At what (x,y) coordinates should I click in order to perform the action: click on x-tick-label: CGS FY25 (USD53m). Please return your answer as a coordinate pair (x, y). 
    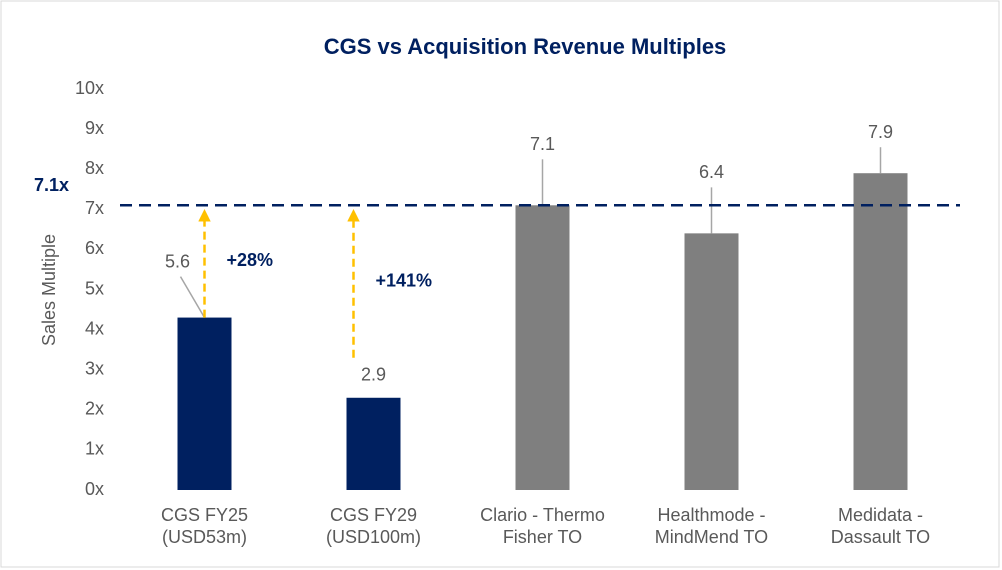
    Looking at the image, I should click on (204, 526).